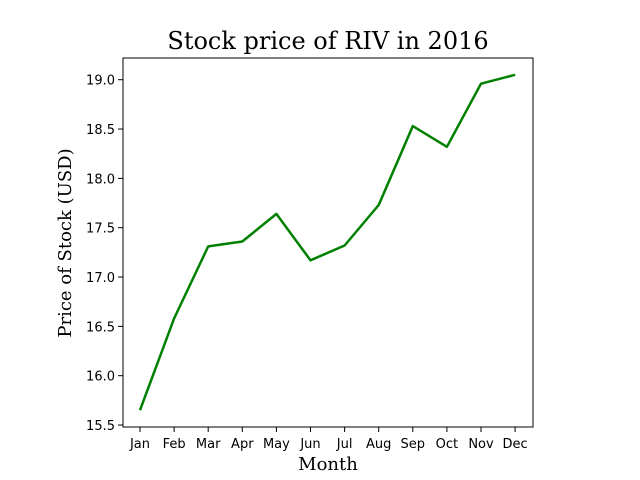 The height and width of the screenshot is (480, 640). I want to click on y-tick-label: 16.0, so click(100, 377).